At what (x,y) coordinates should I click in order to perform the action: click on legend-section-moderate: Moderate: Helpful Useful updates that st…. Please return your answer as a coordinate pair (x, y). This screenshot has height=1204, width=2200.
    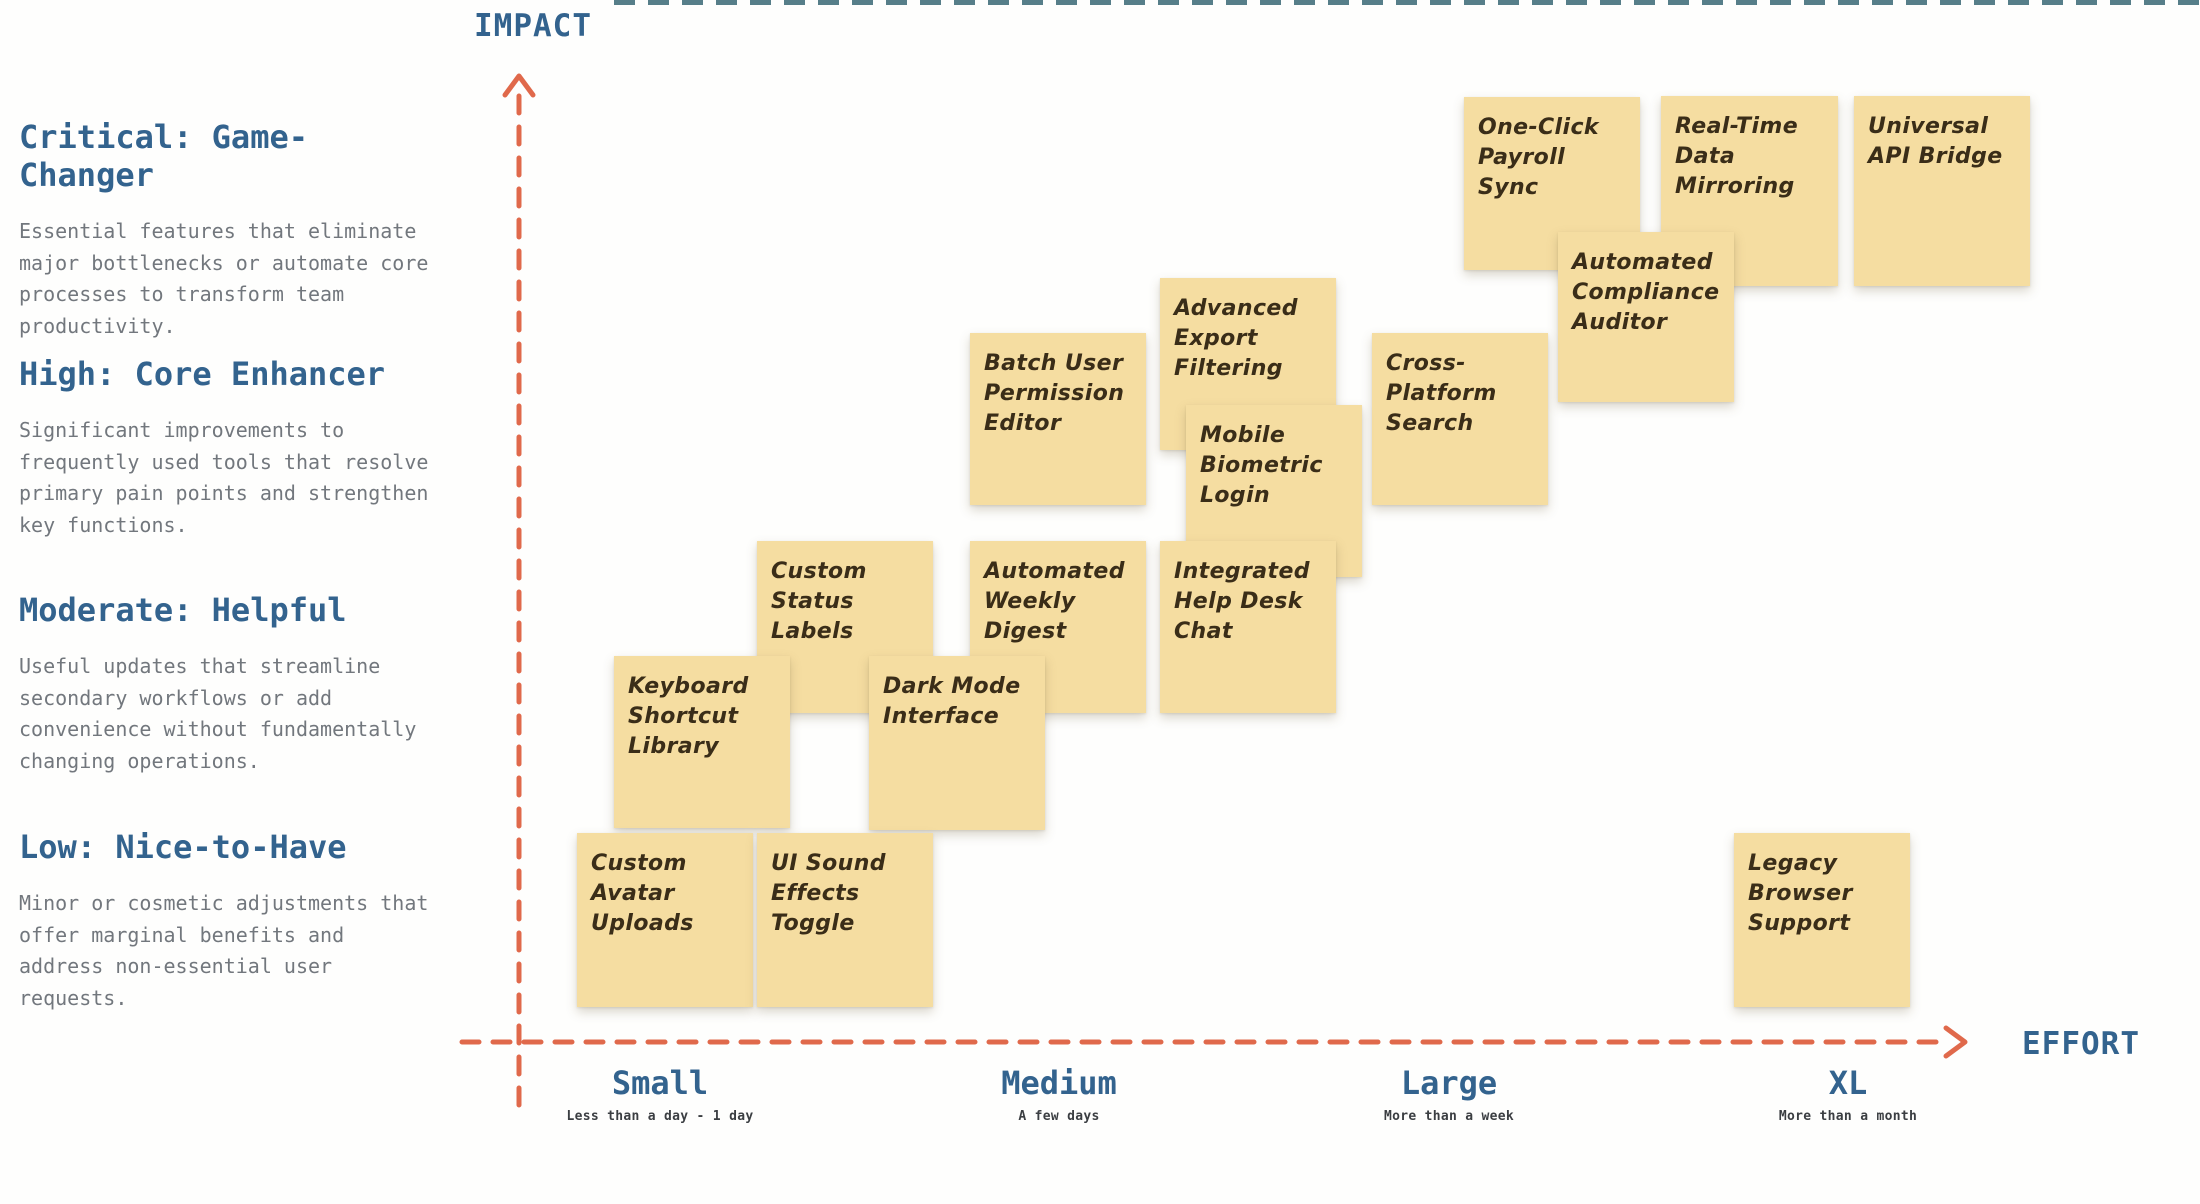
    Looking at the image, I should click on (229, 684).